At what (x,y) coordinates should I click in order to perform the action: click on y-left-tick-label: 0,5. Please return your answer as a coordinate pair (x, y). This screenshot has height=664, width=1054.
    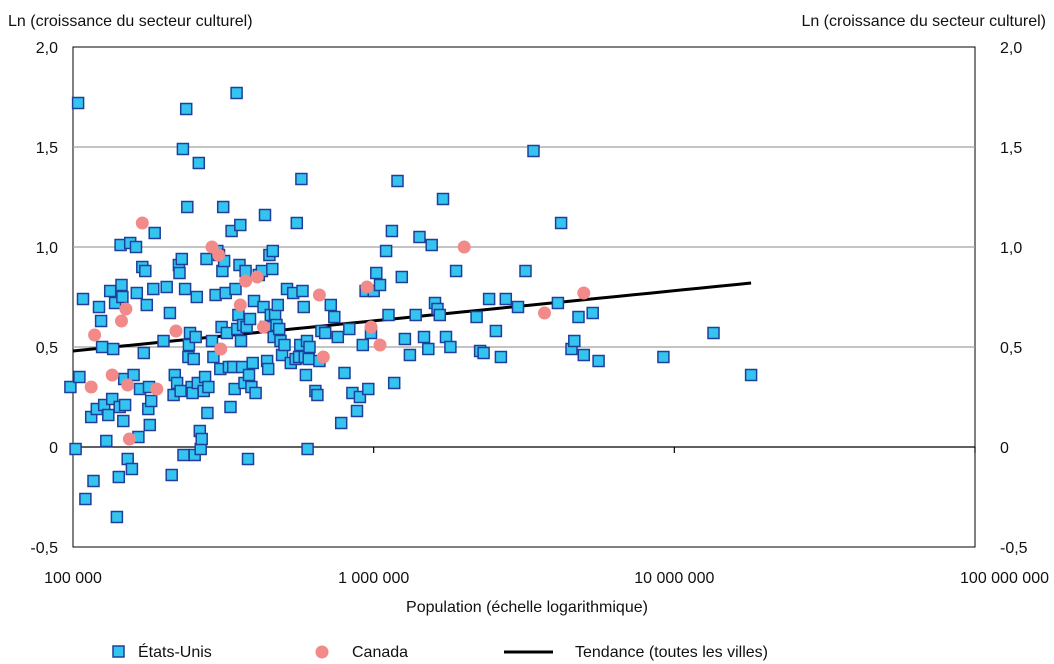
    Looking at the image, I should click on (47, 348).